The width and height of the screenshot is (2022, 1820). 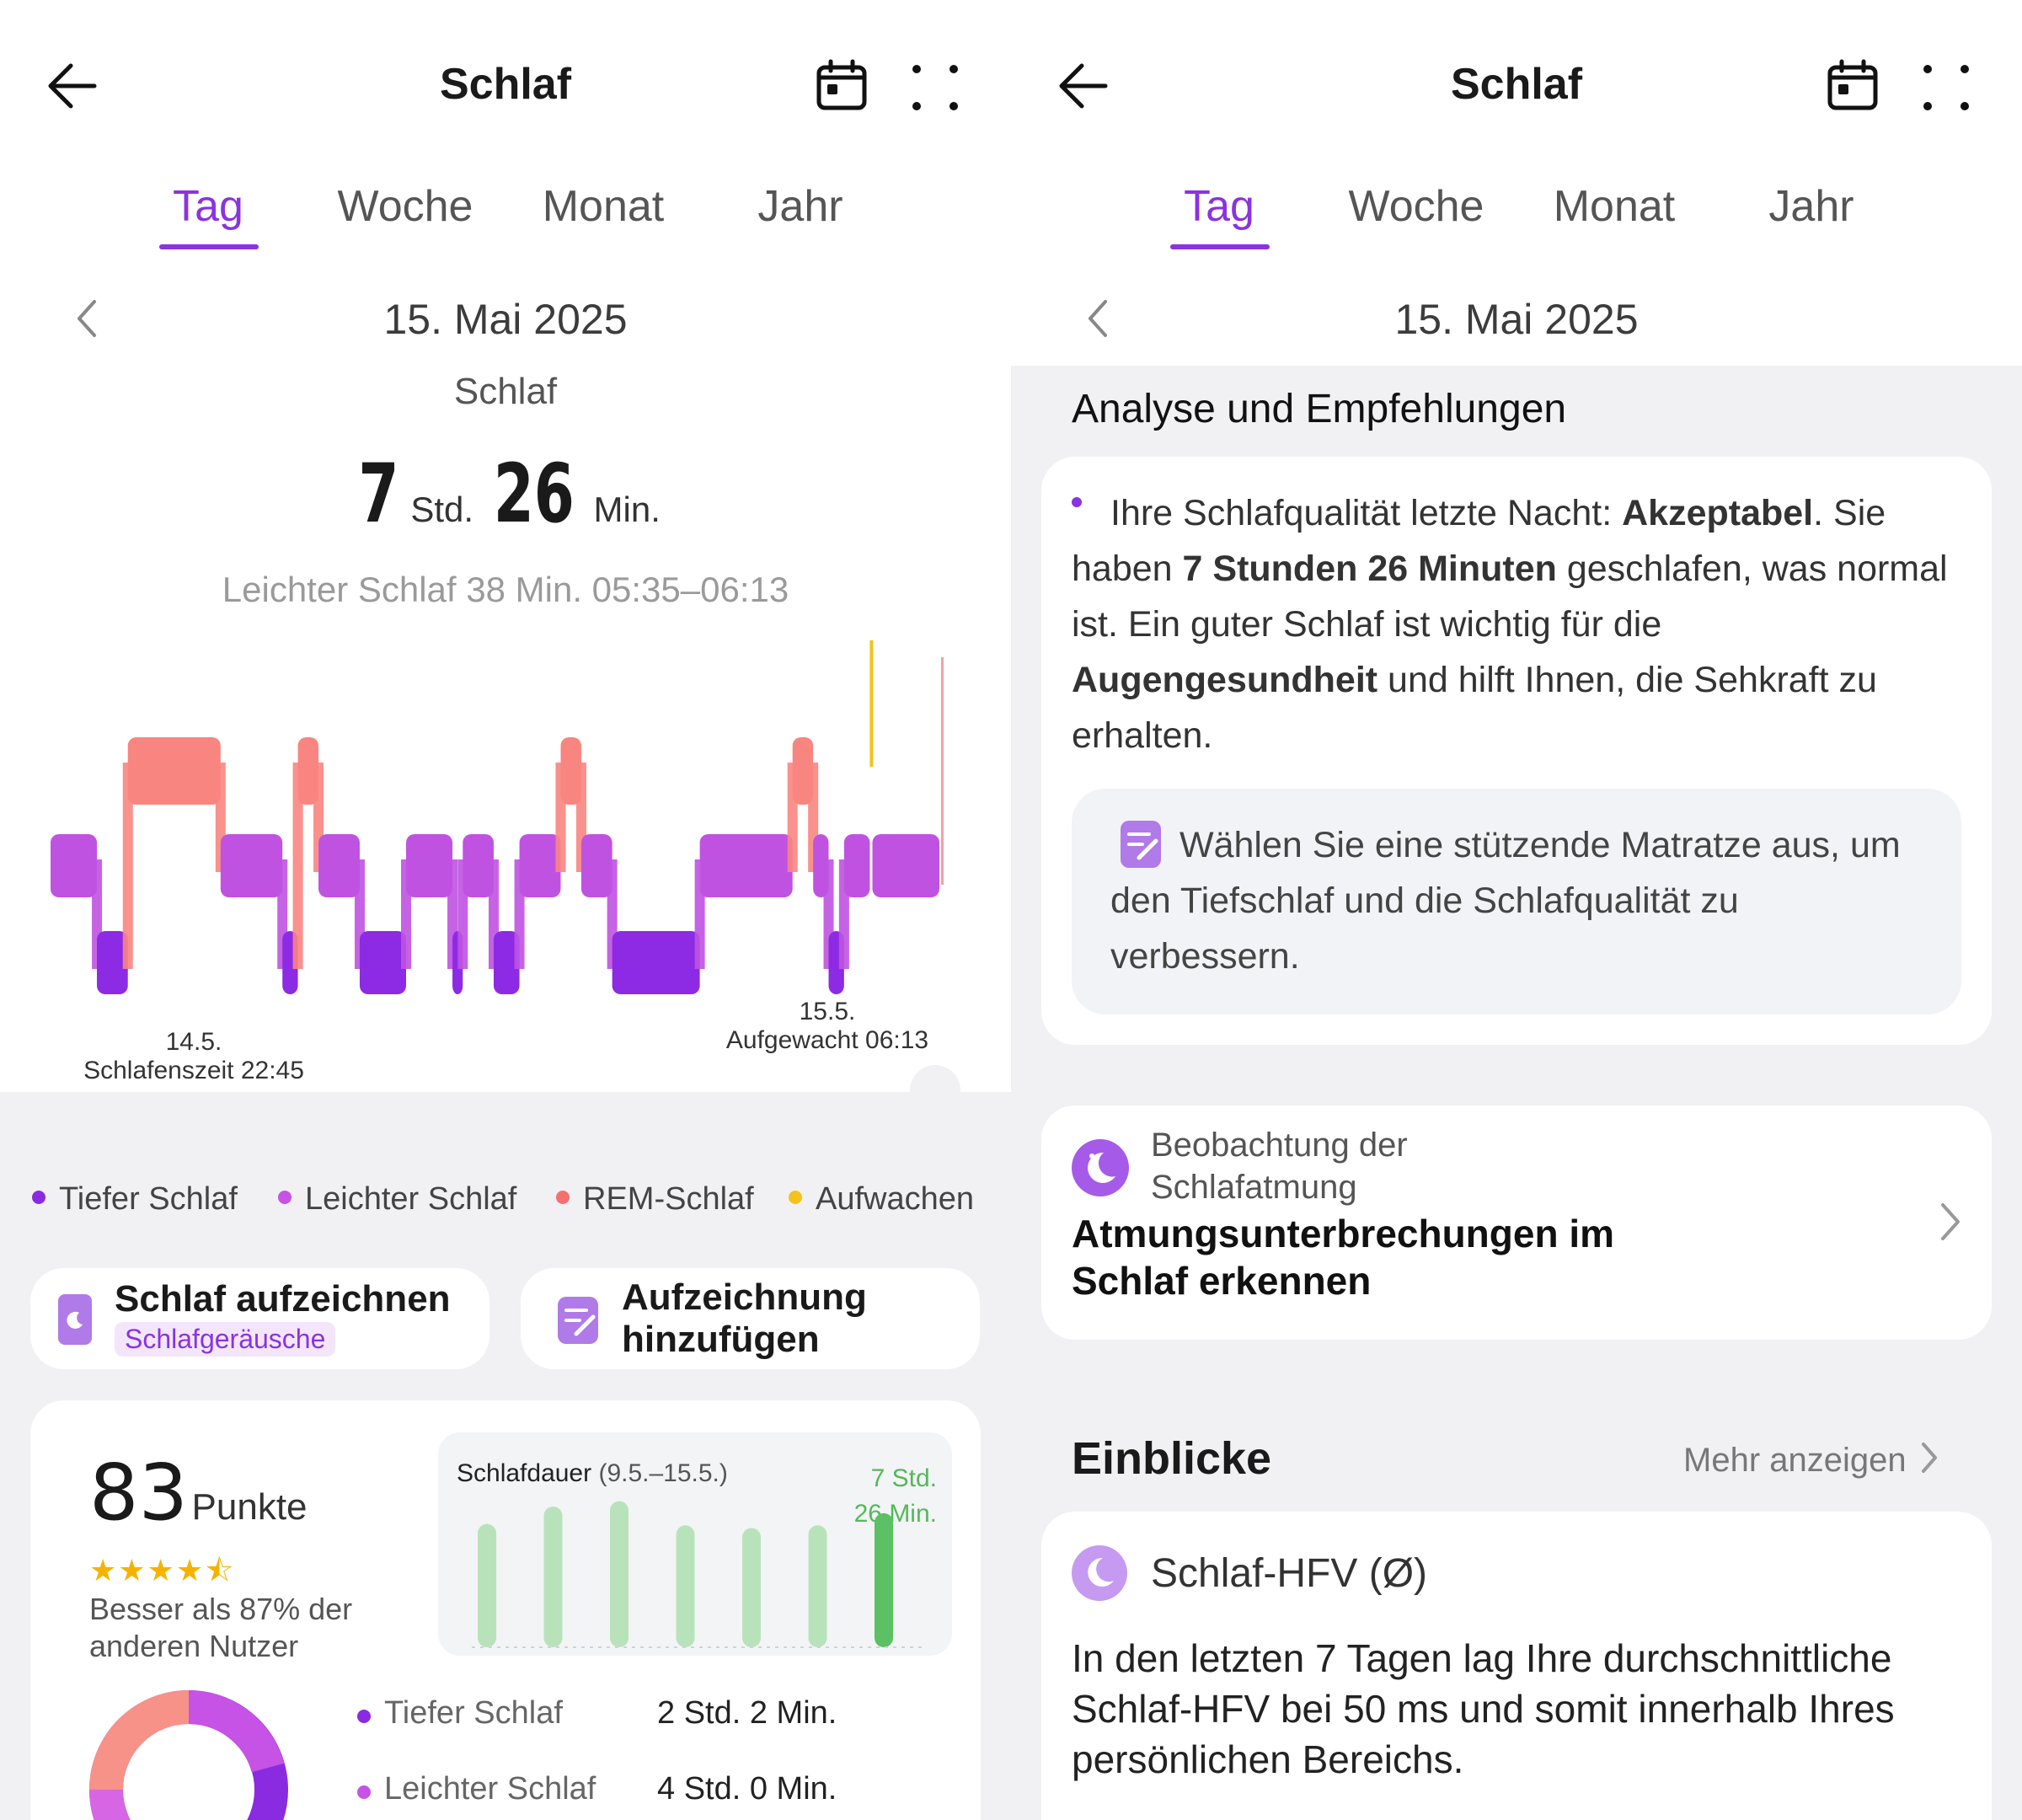 I want to click on legend-label: REM-Schlaf, so click(x=668, y=1199).